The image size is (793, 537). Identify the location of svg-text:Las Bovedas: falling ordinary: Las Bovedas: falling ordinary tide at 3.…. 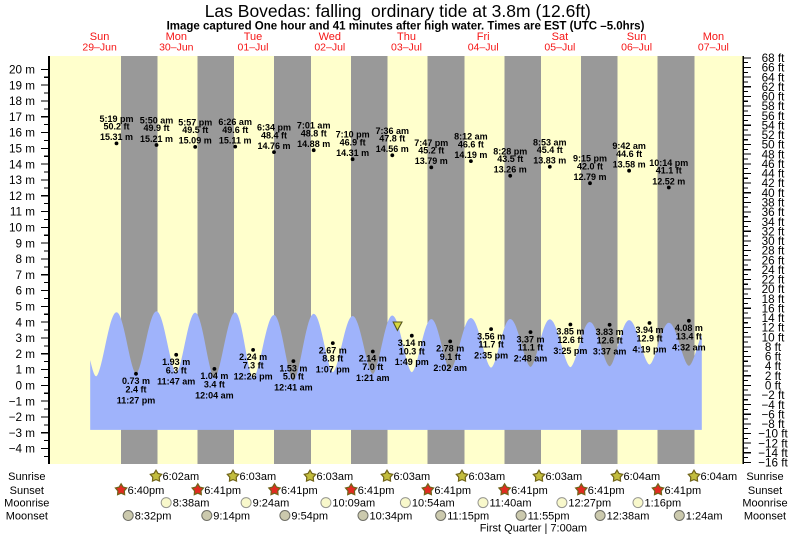
(398, 11).